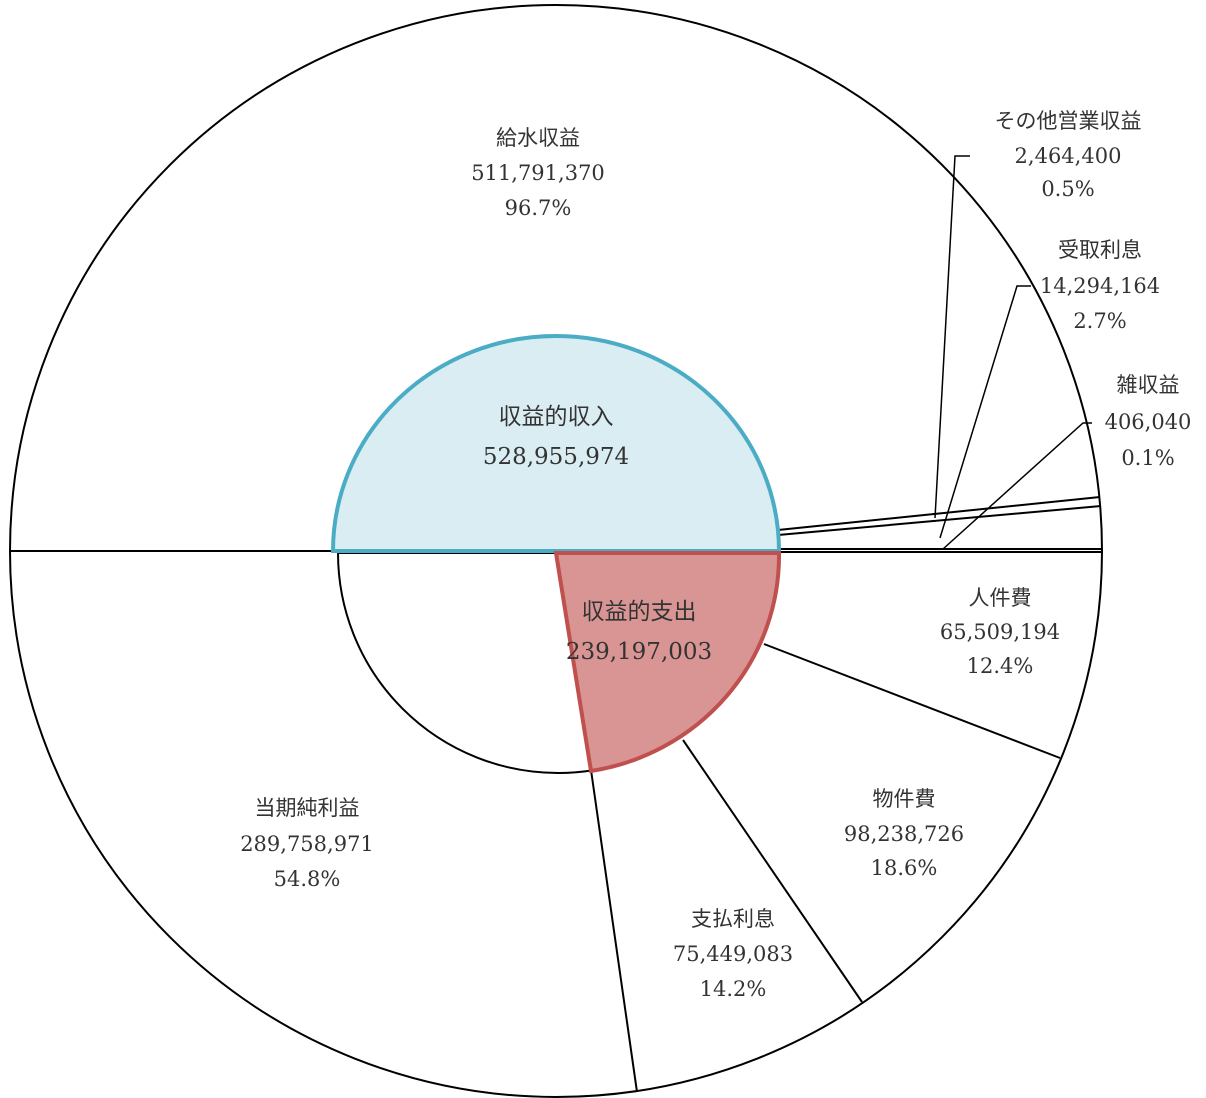 The width and height of the screenshot is (1206, 1098). I want to click on label-junrieki-value: 289,758,971, so click(307, 844).